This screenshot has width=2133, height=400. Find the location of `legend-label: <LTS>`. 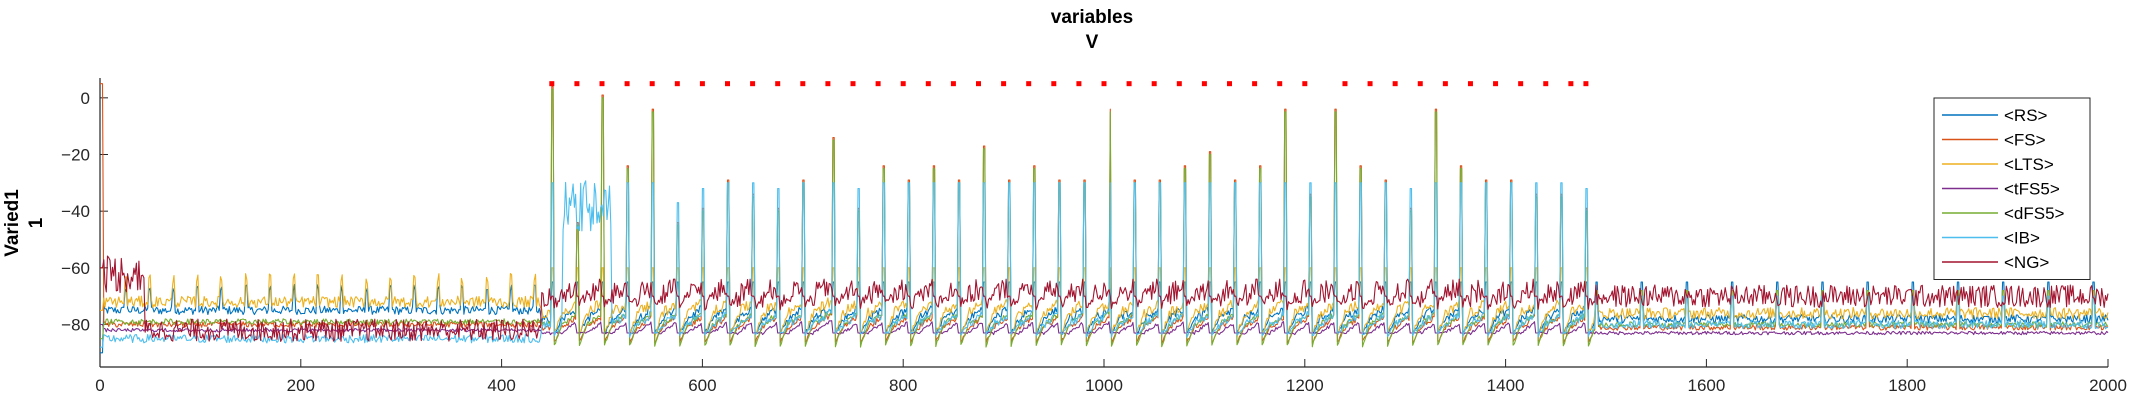

legend-label: <LTS> is located at coordinates (2029, 164).